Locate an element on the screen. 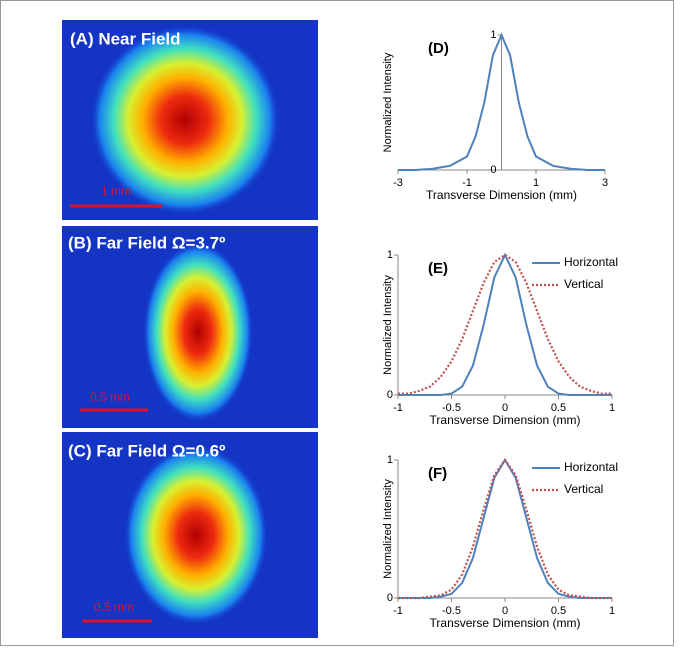 The image size is (680, 653). panel-a: (A) Near Field 1 mm is located at coordinates (190, 120).